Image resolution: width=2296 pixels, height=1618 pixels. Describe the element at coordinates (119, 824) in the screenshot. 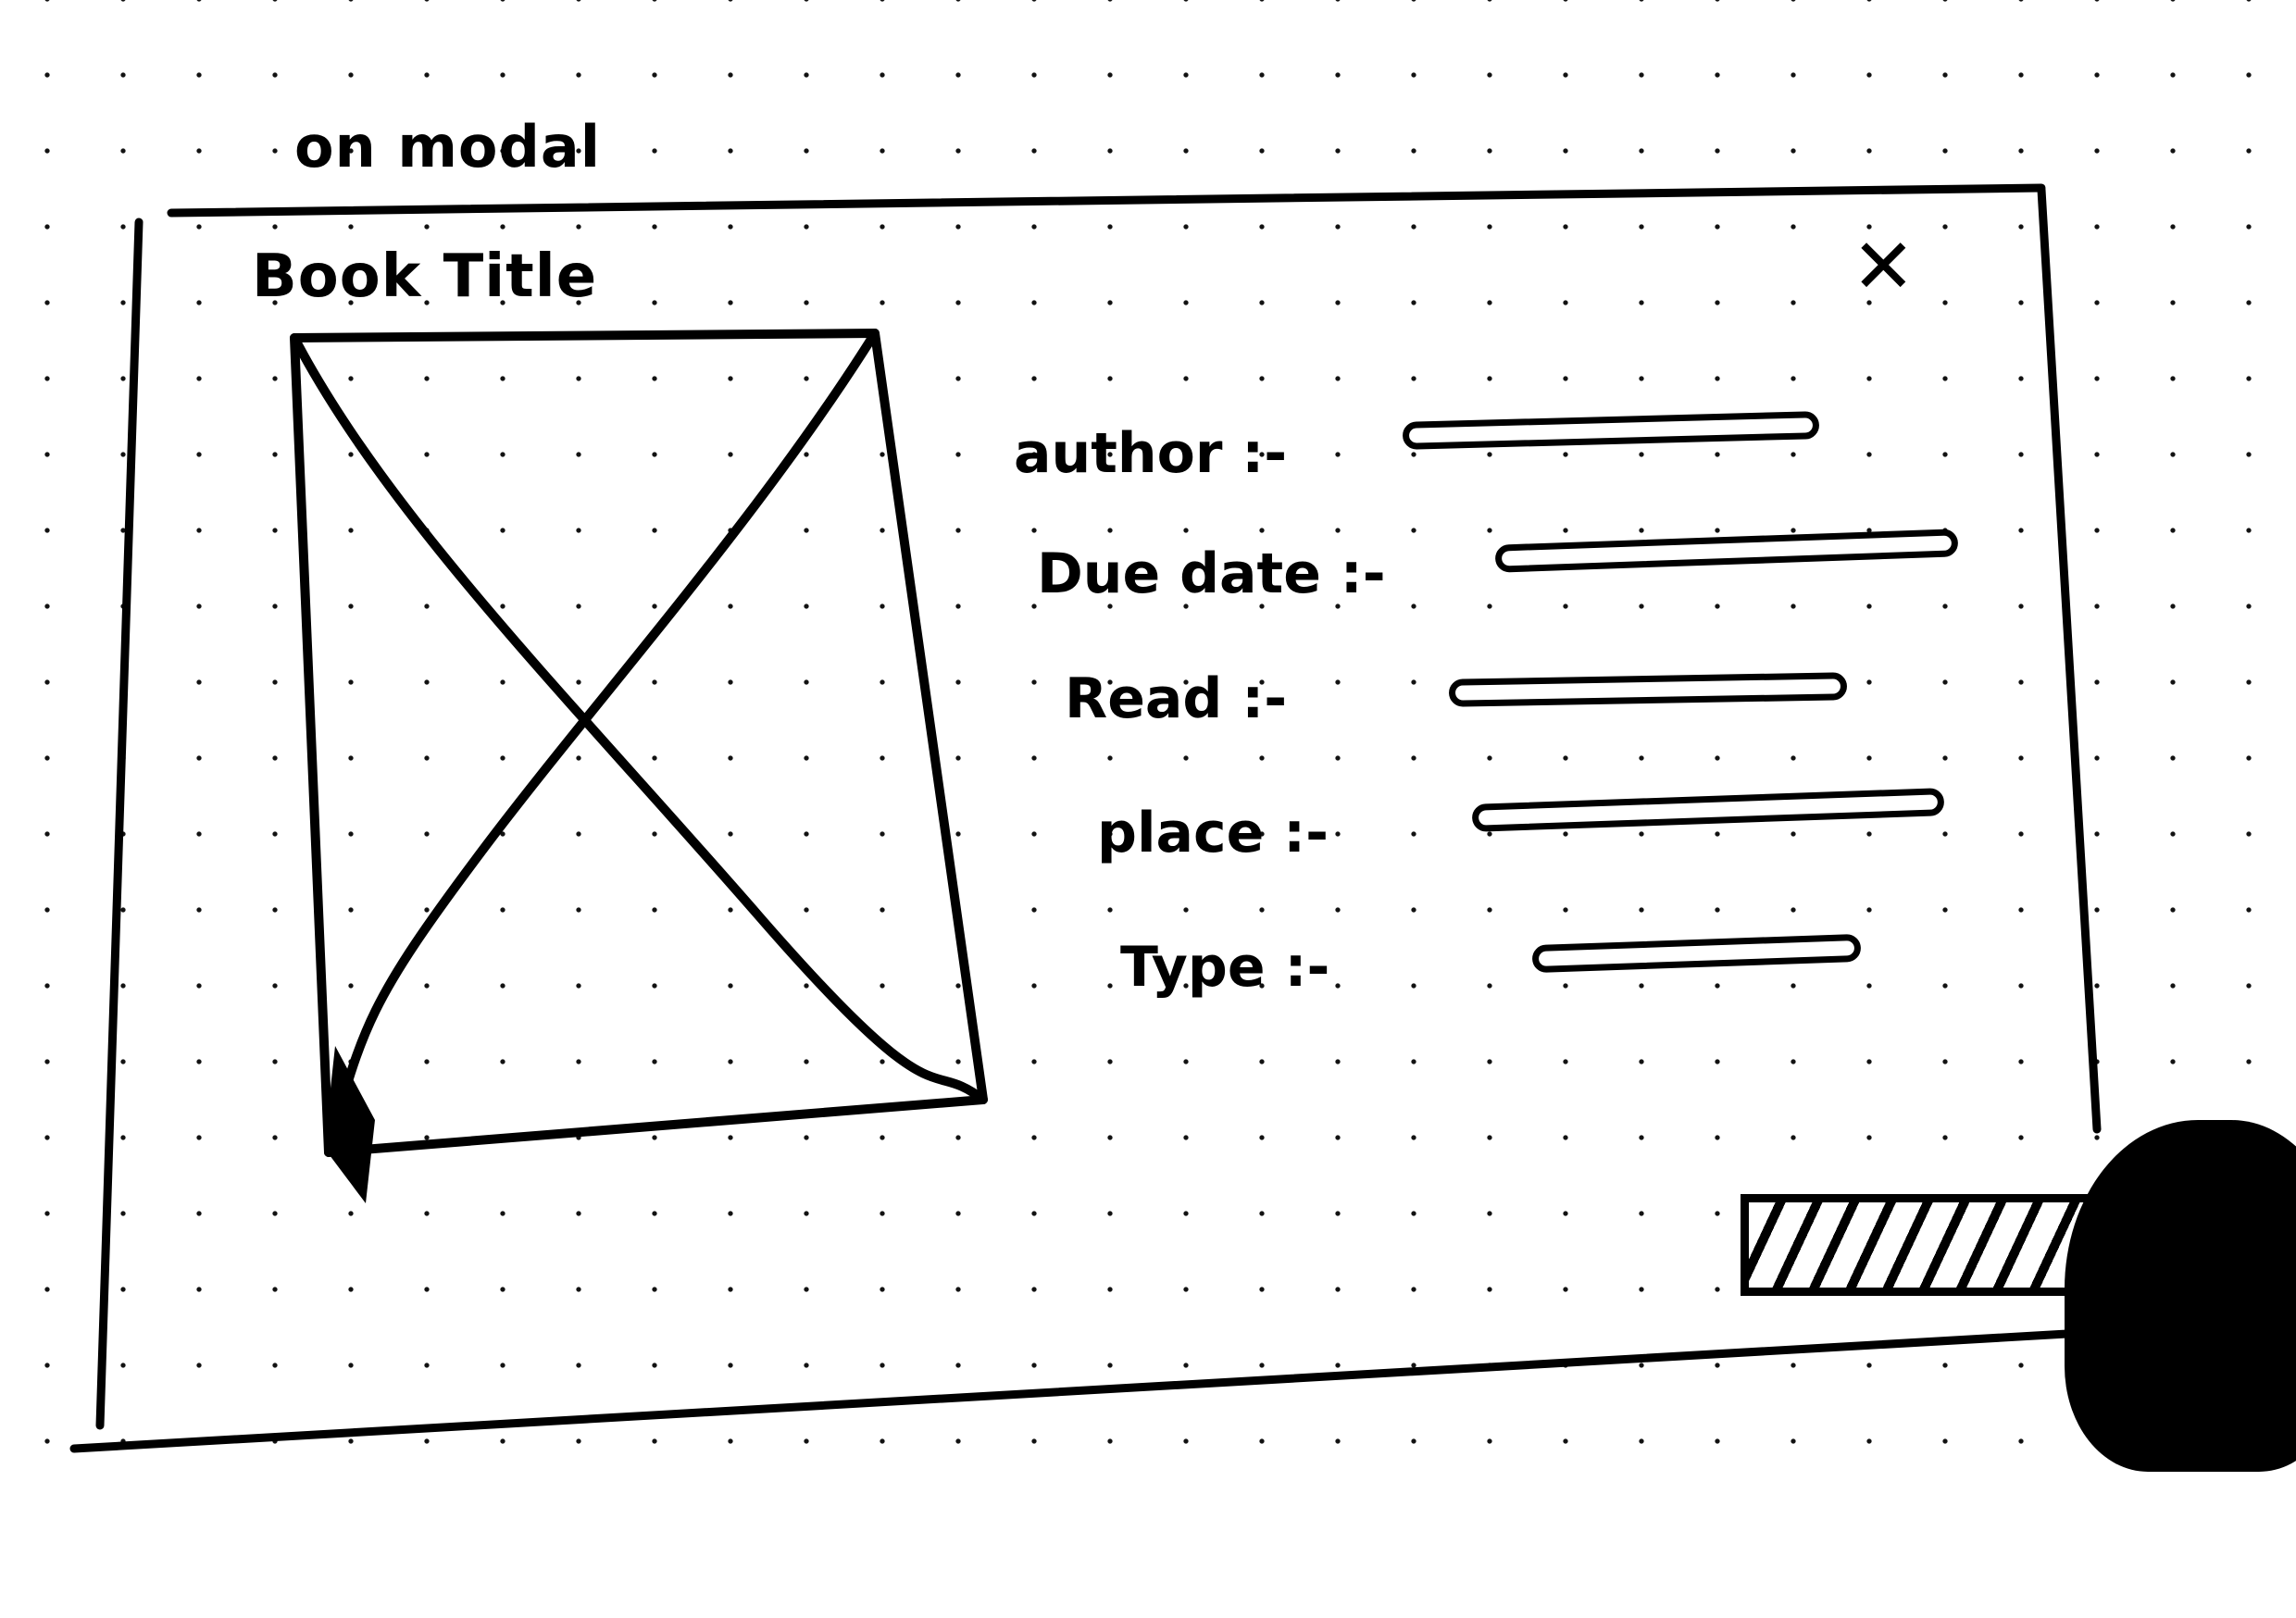

I see `modal-left-edge` at that location.